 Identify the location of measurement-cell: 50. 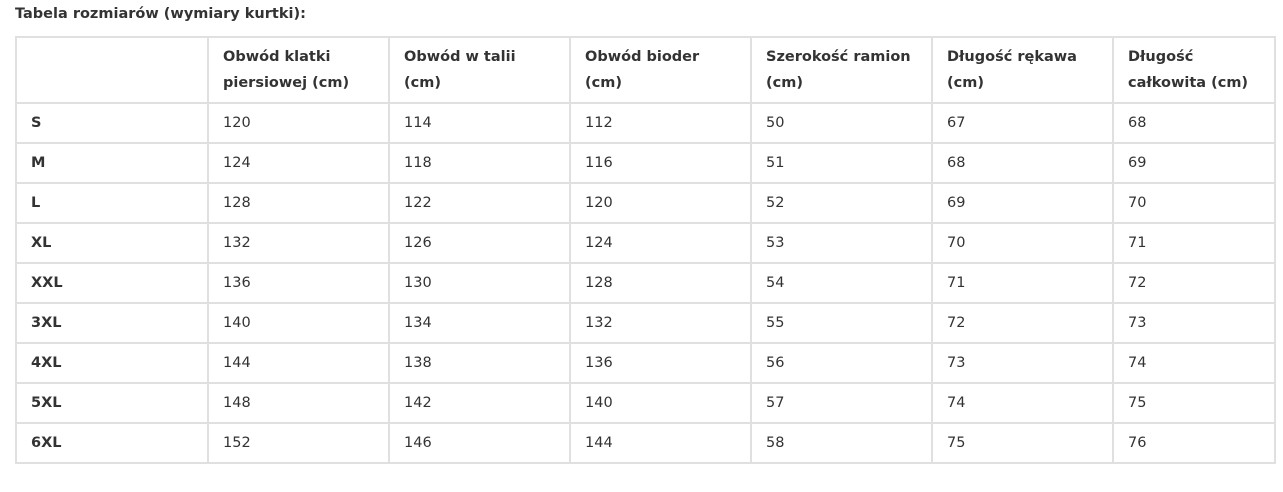
(841, 123).